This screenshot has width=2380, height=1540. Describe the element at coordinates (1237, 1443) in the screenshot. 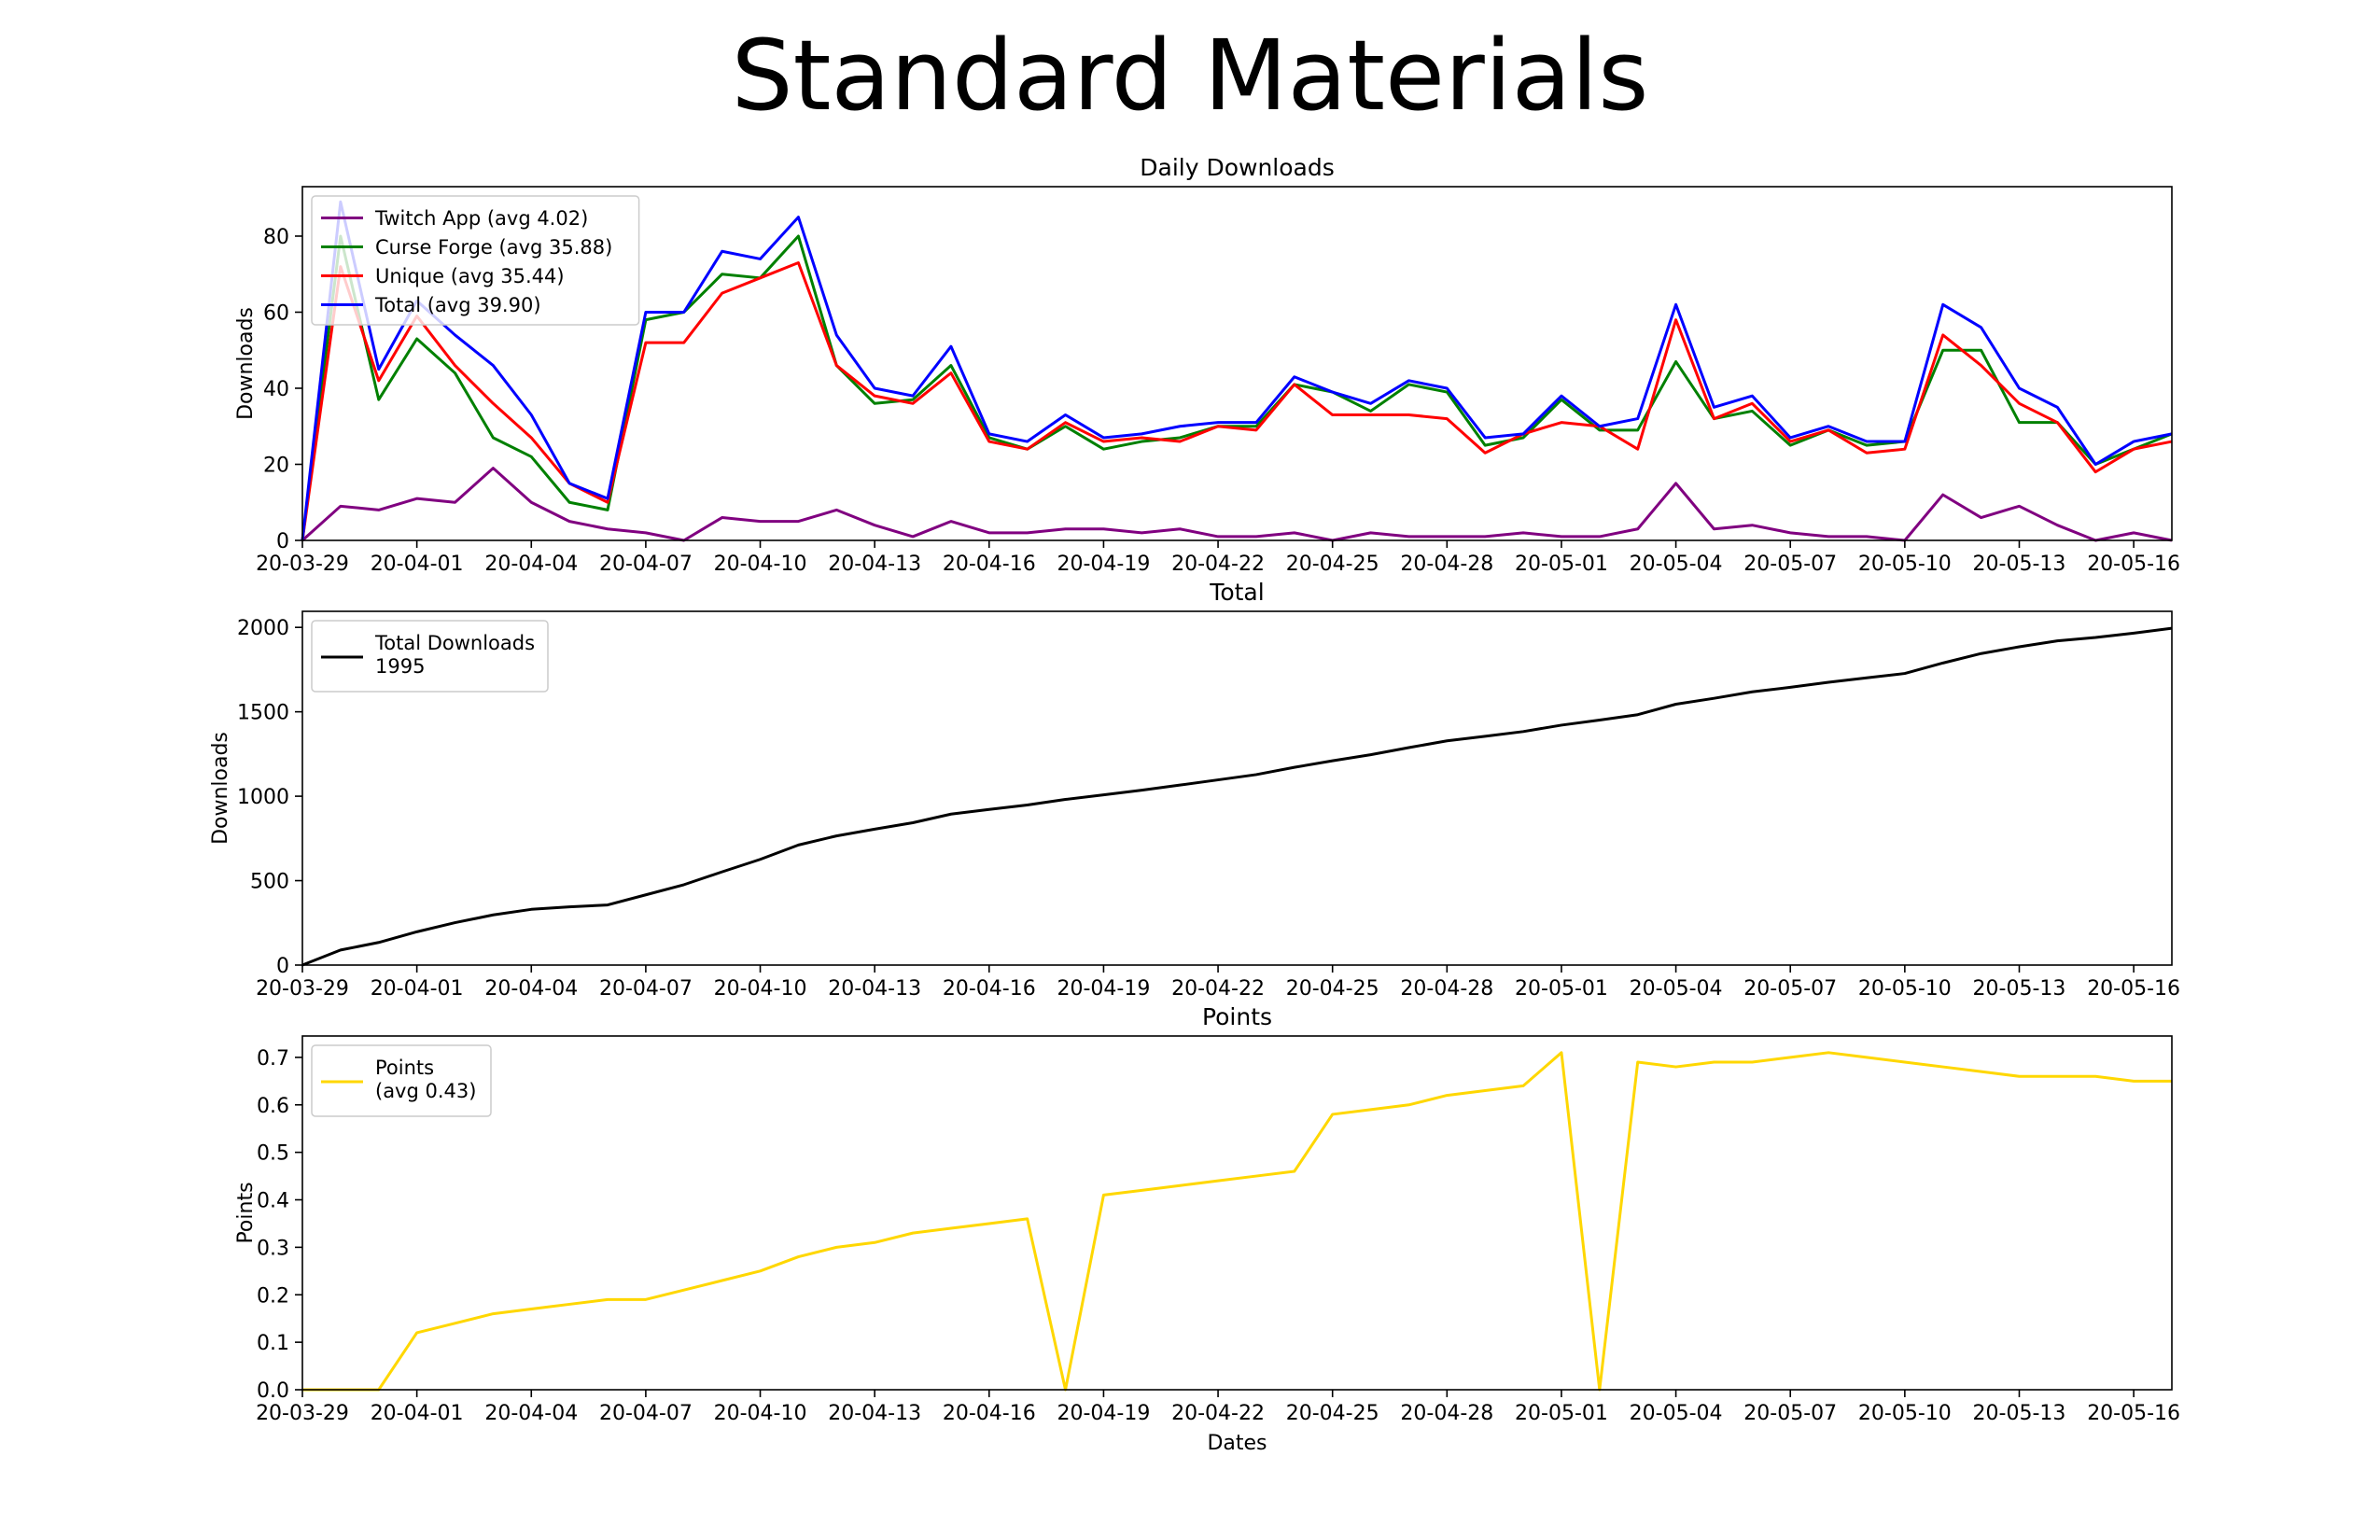

I see `x-axis-label: Dates` at that location.